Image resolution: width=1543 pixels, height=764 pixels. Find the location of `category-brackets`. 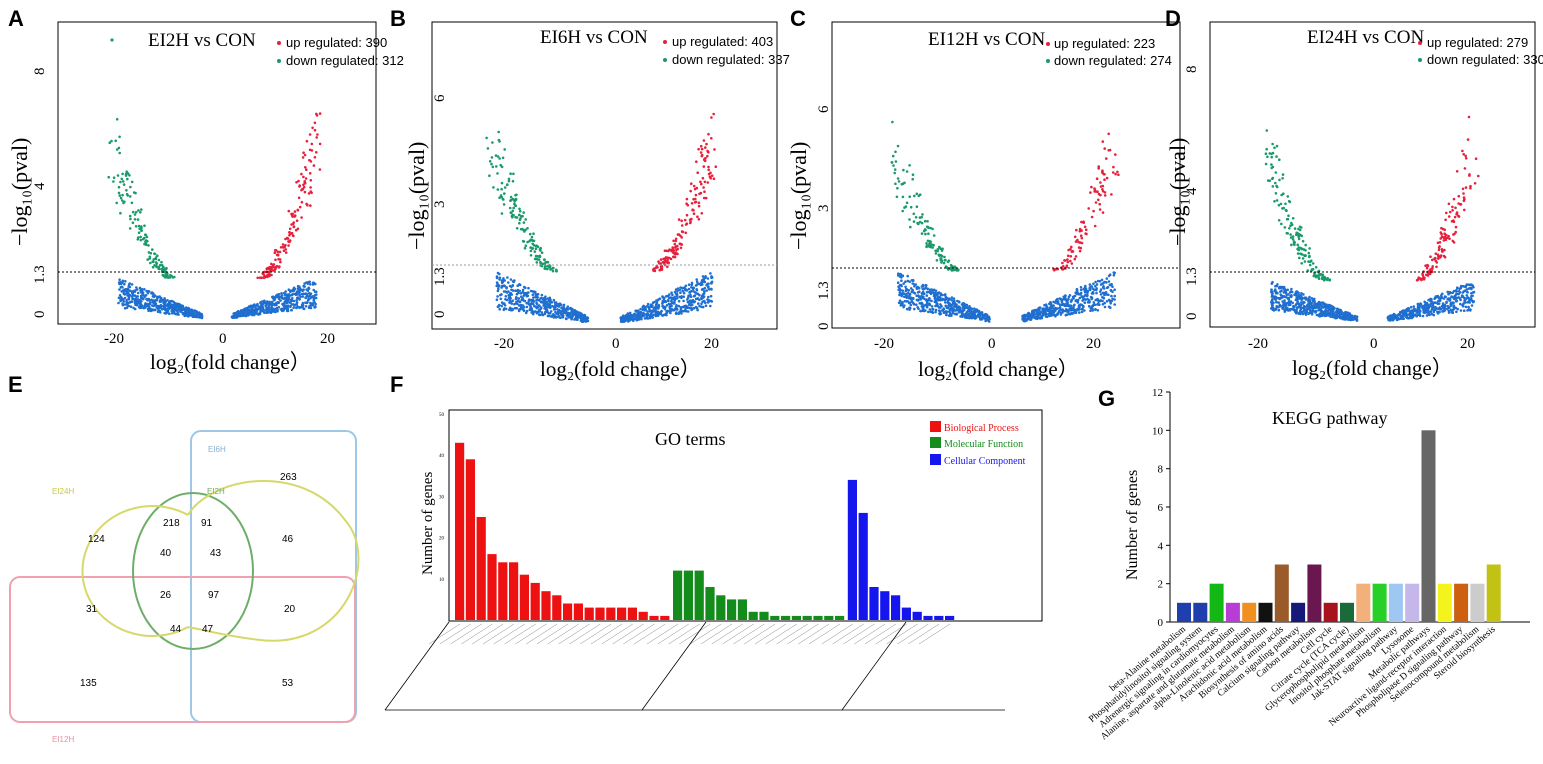

category-brackets is located at coordinates (695, 666).